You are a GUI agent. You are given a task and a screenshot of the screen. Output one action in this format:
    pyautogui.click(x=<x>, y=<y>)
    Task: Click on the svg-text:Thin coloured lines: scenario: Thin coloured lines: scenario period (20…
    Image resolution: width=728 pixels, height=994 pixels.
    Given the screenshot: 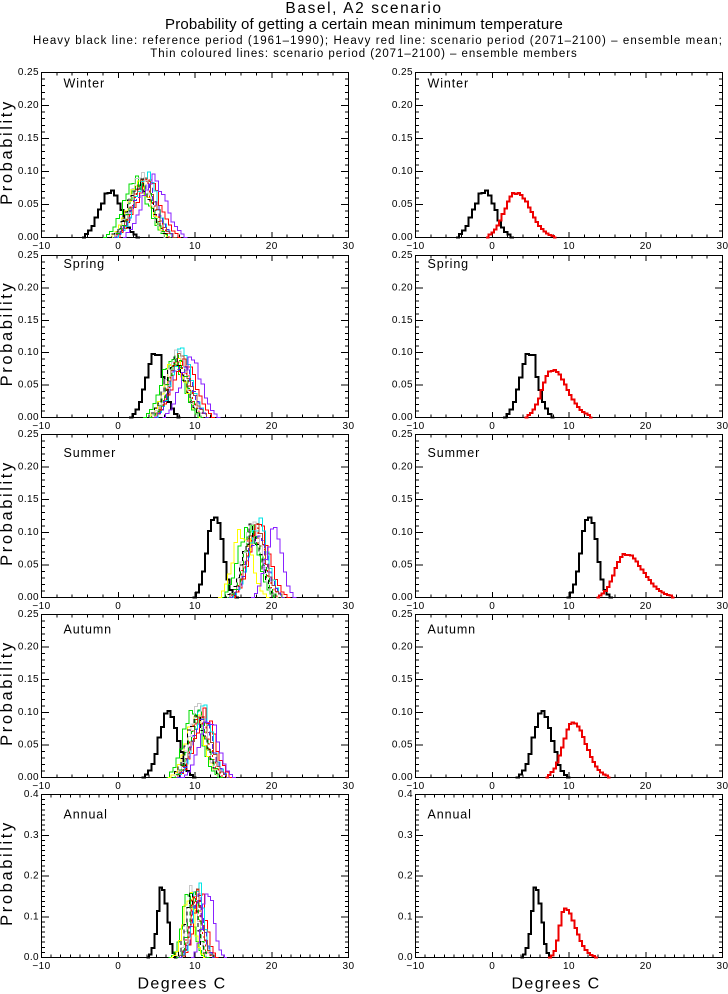 What is the action you would take?
    pyautogui.click(x=363, y=54)
    